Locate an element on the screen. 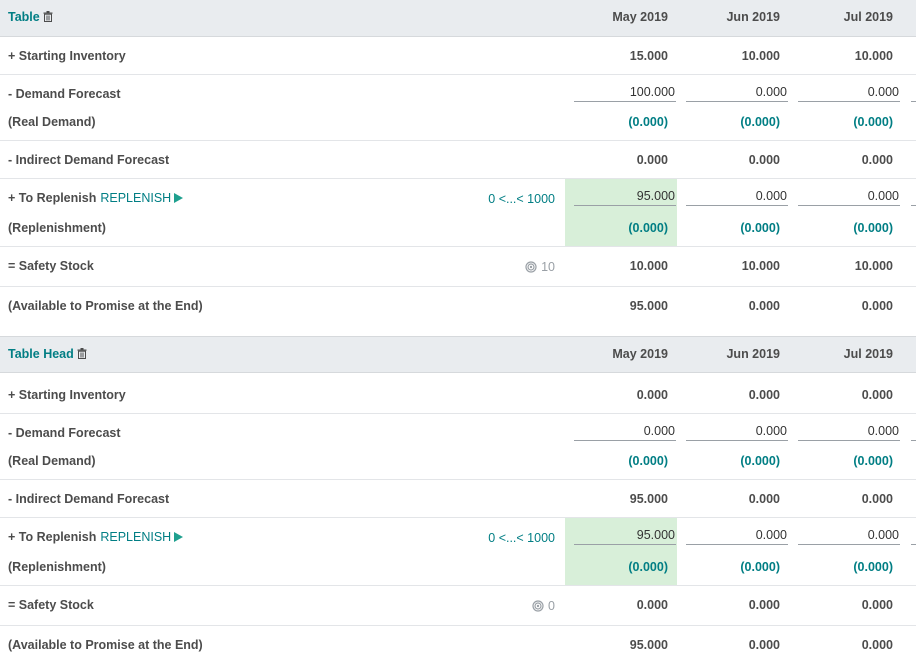  row-label-to-replenish: + To Replenish REPLENISH is located at coordinates (96, 537).